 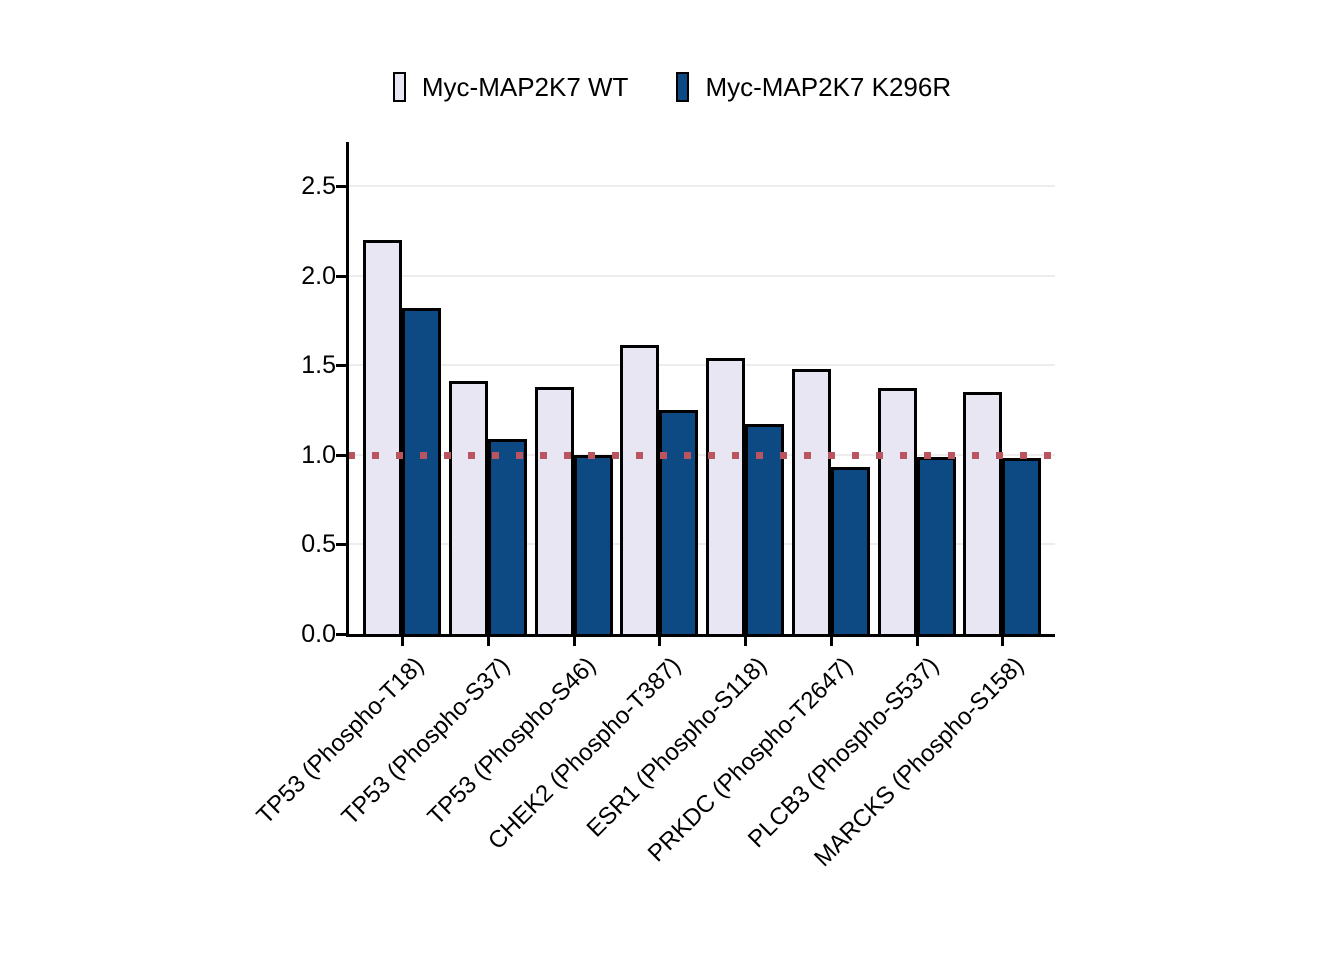 I want to click on y-axis-tick-label: 0.0, so click(x=318, y=634).